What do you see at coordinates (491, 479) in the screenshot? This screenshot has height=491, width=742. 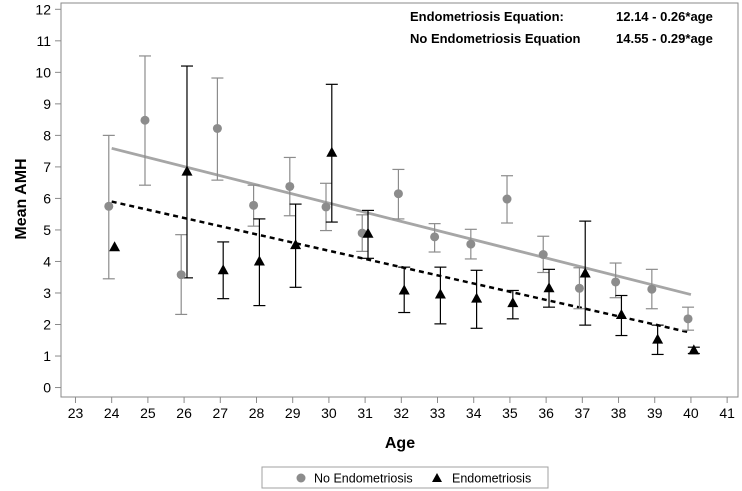 I see `legend-endo-label: Endometriosis` at bounding box center [491, 479].